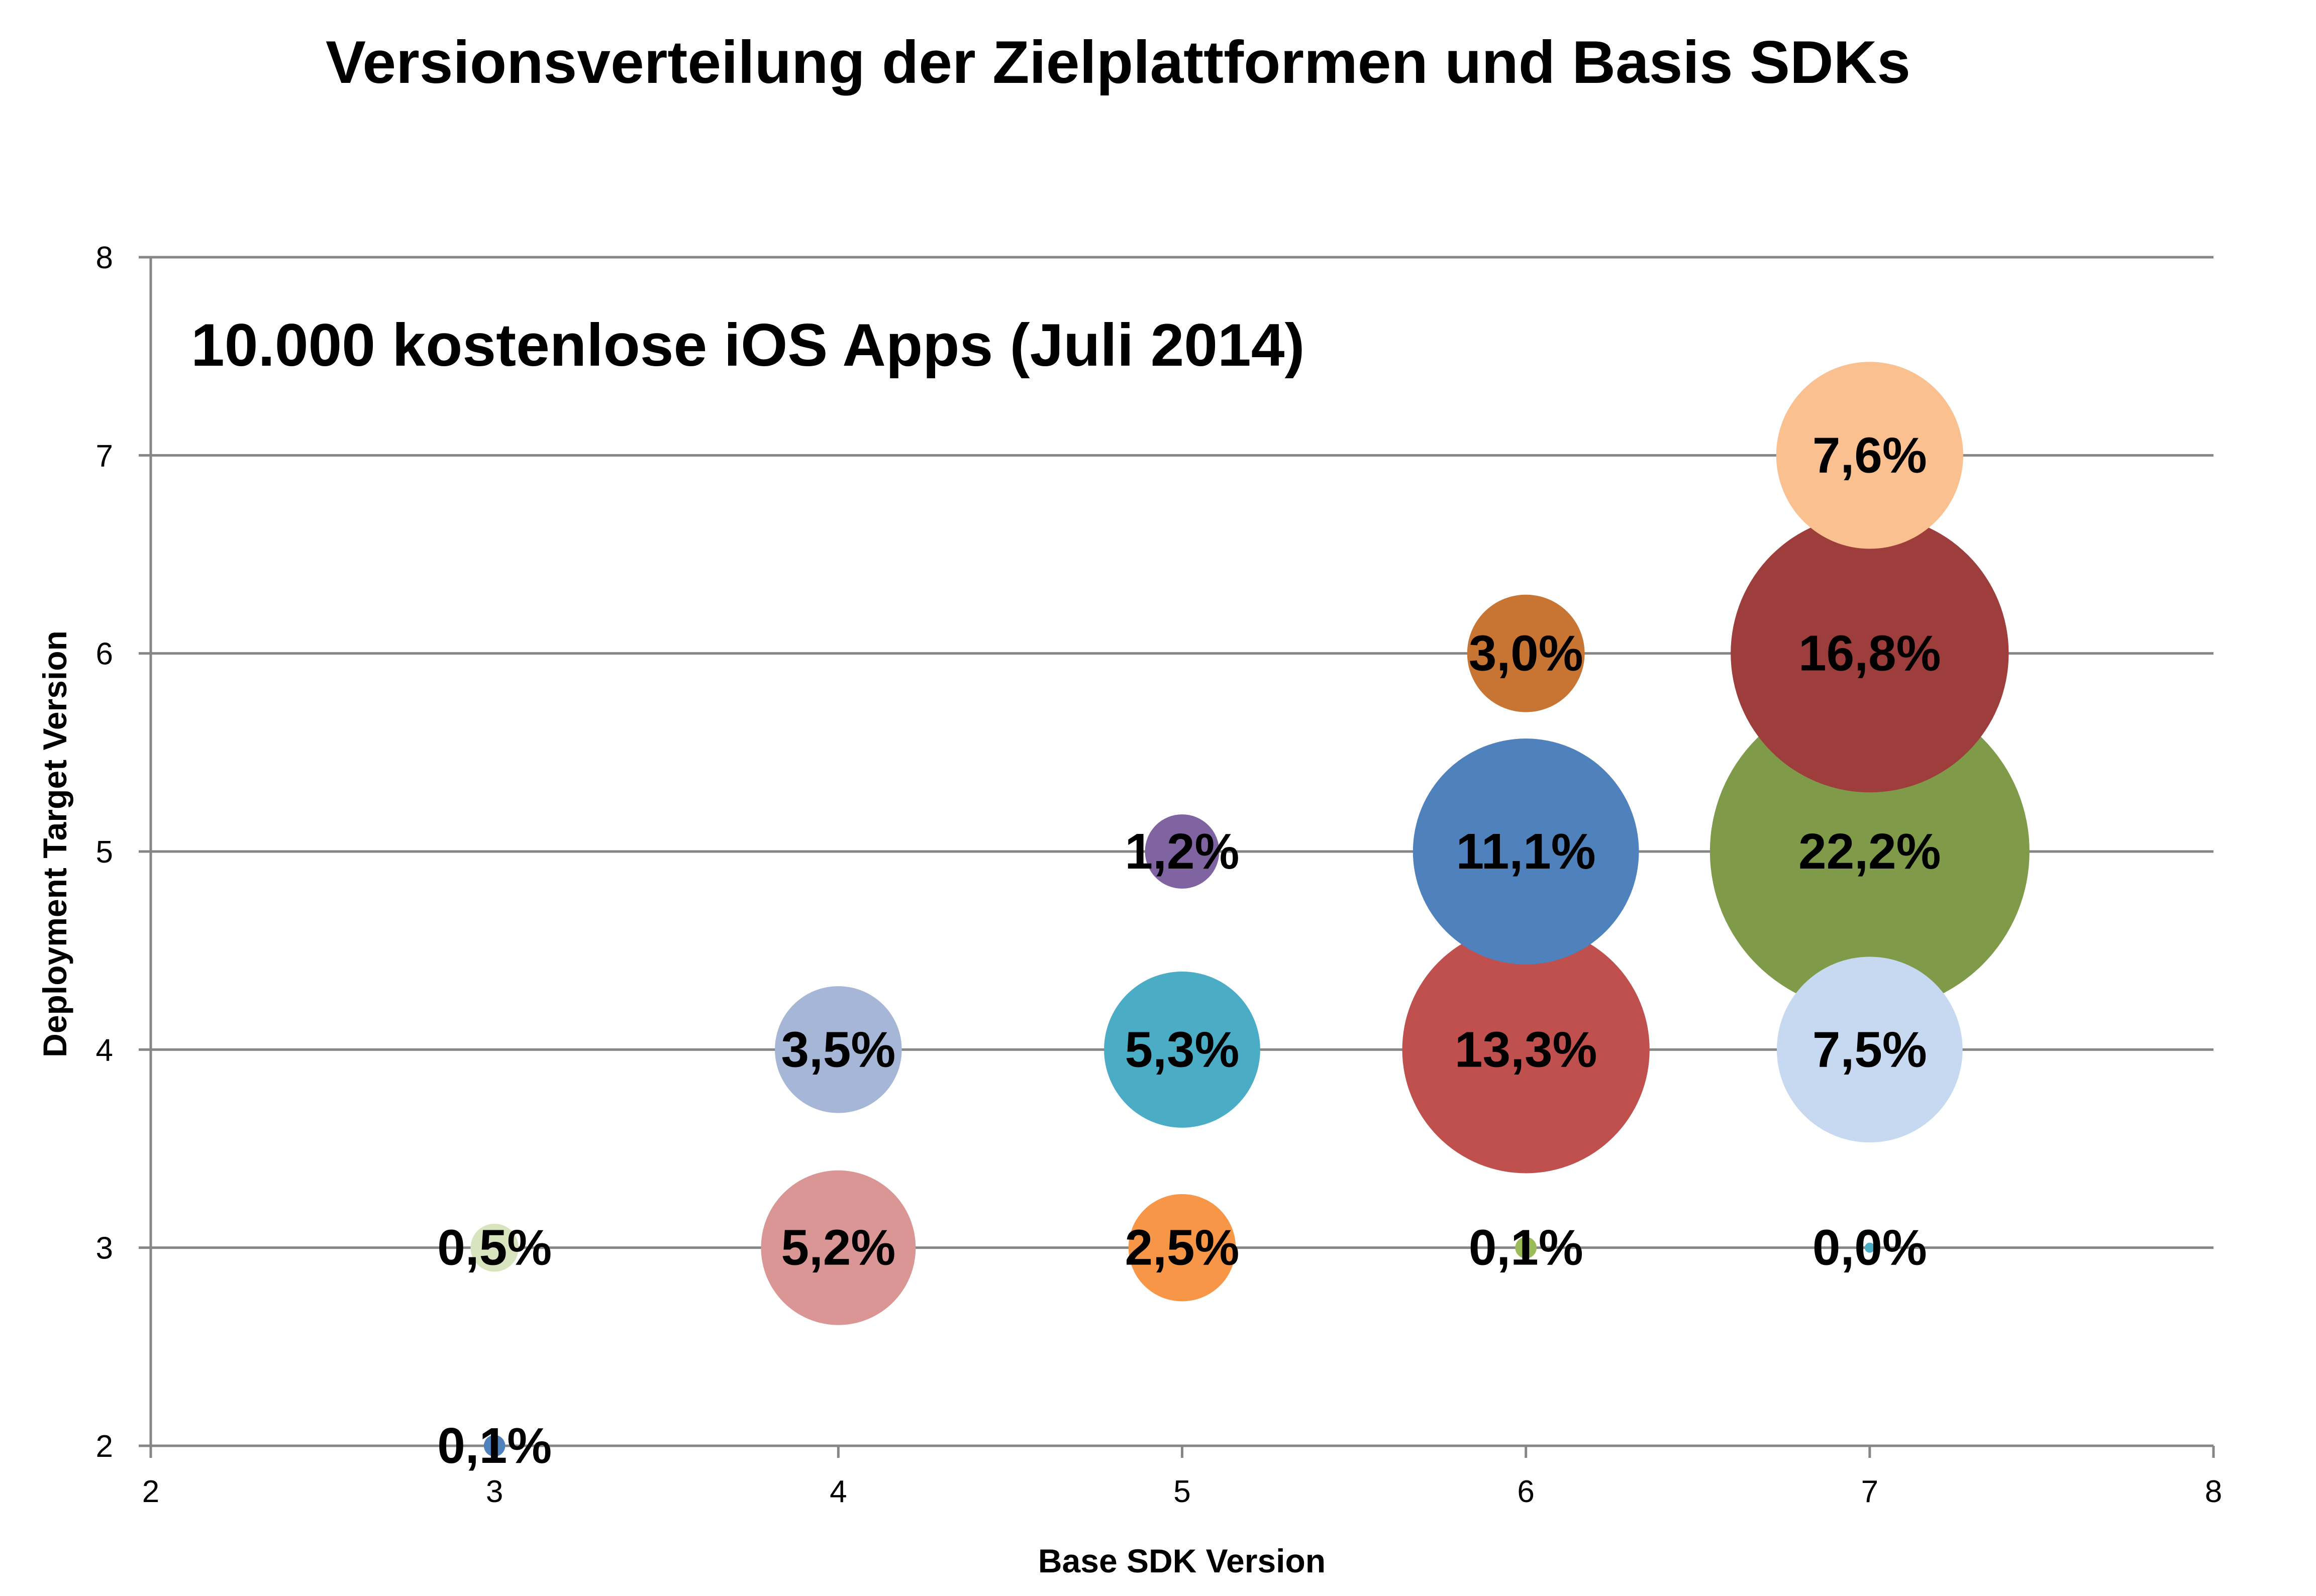 The height and width of the screenshot is (1596, 2316). What do you see at coordinates (104, 258) in the screenshot?
I see `y-tick-label: 8` at bounding box center [104, 258].